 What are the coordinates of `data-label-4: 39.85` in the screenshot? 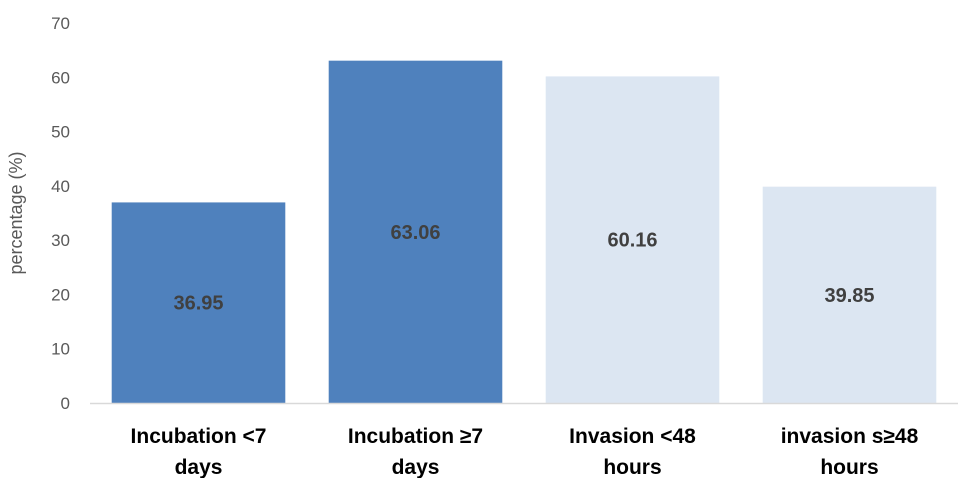 It's located at (849, 296).